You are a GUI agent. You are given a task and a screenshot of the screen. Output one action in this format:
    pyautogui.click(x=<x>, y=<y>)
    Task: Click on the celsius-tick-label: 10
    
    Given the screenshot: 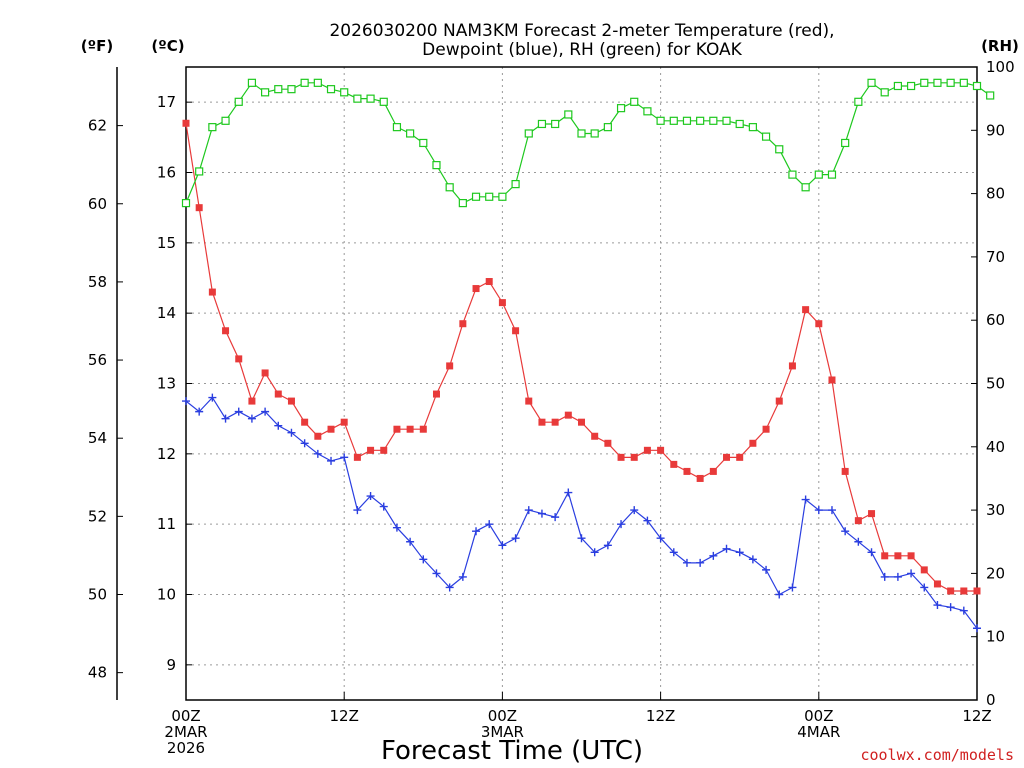 What is the action you would take?
    pyautogui.click(x=166, y=595)
    